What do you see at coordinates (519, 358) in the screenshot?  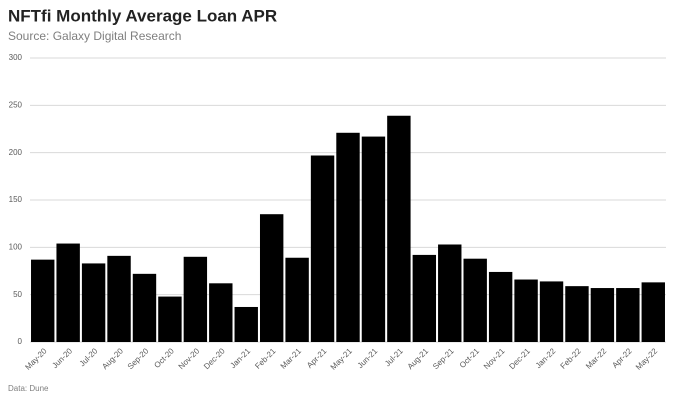 I see `x-tick-label: Dec-21` at bounding box center [519, 358].